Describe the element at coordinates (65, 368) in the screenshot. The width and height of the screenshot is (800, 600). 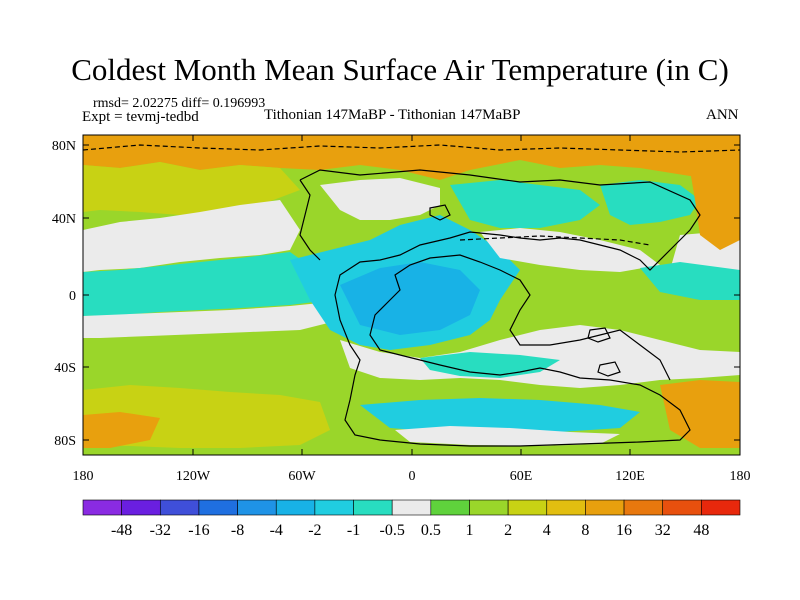
I see `lat-label: 40S` at that location.